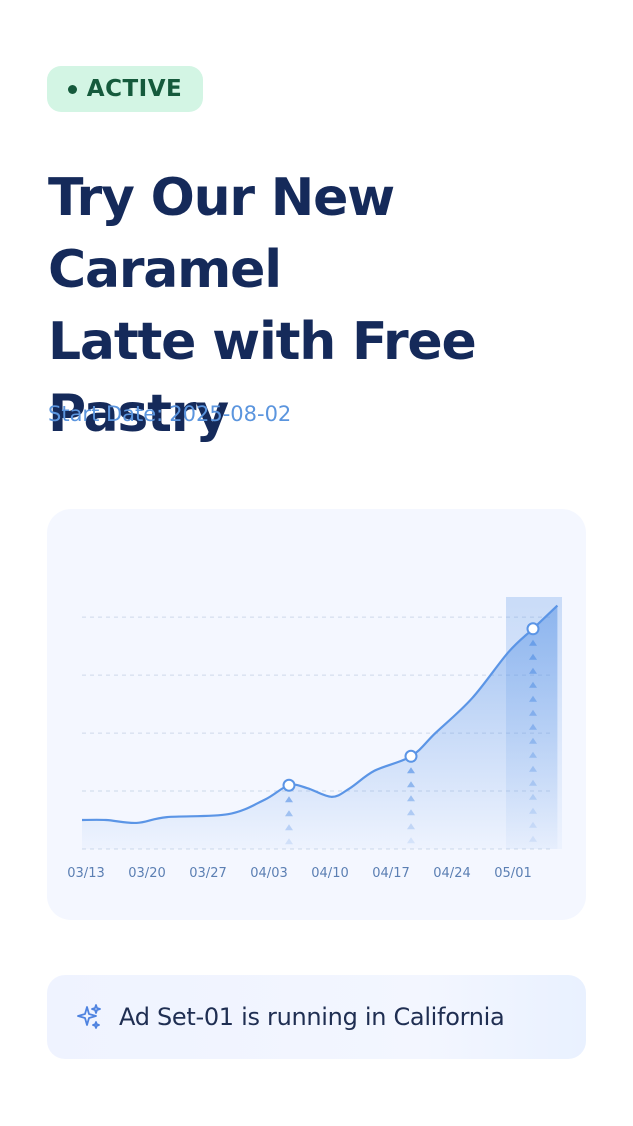 The width and height of the screenshot is (633, 1126). What do you see at coordinates (72, 89) in the screenshot?
I see `status-dot-icon` at bounding box center [72, 89].